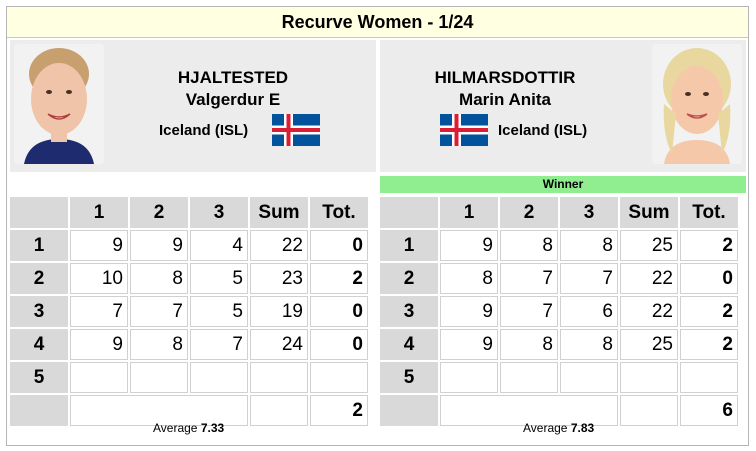  What do you see at coordinates (39, 344) in the screenshot?
I see `set-label: 4` at bounding box center [39, 344].